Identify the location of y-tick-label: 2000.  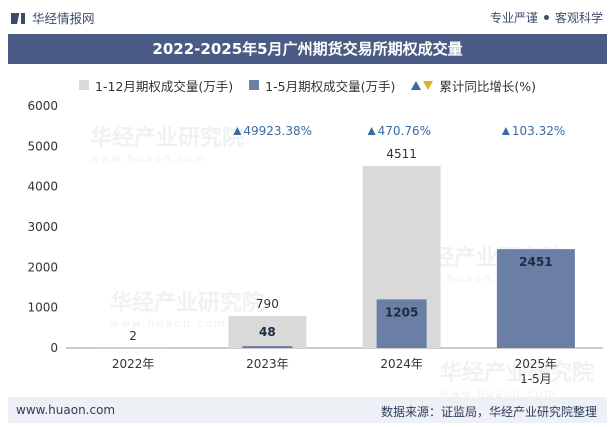
(42, 267).